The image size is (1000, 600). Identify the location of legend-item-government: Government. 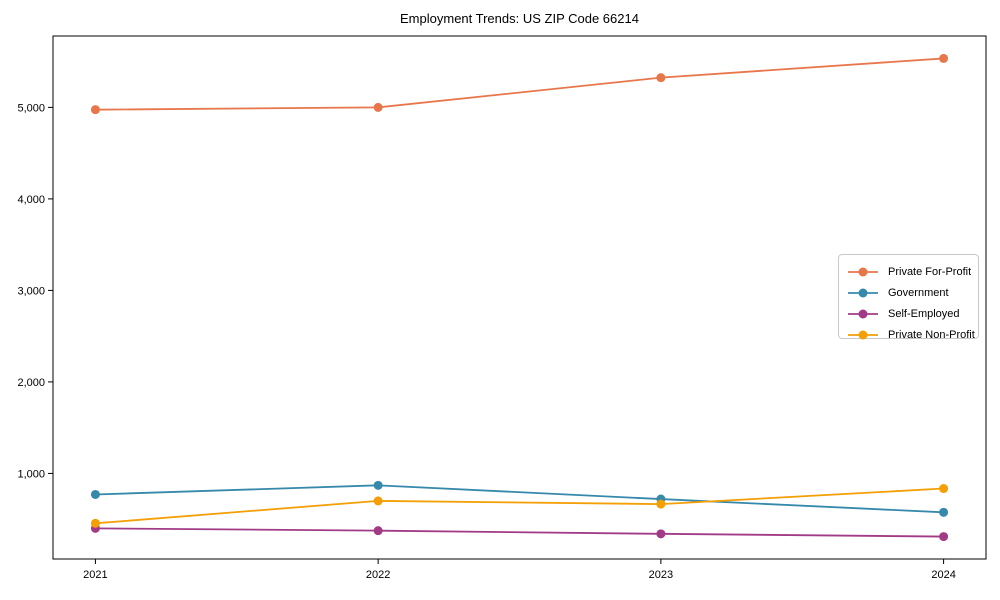
(908, 292).